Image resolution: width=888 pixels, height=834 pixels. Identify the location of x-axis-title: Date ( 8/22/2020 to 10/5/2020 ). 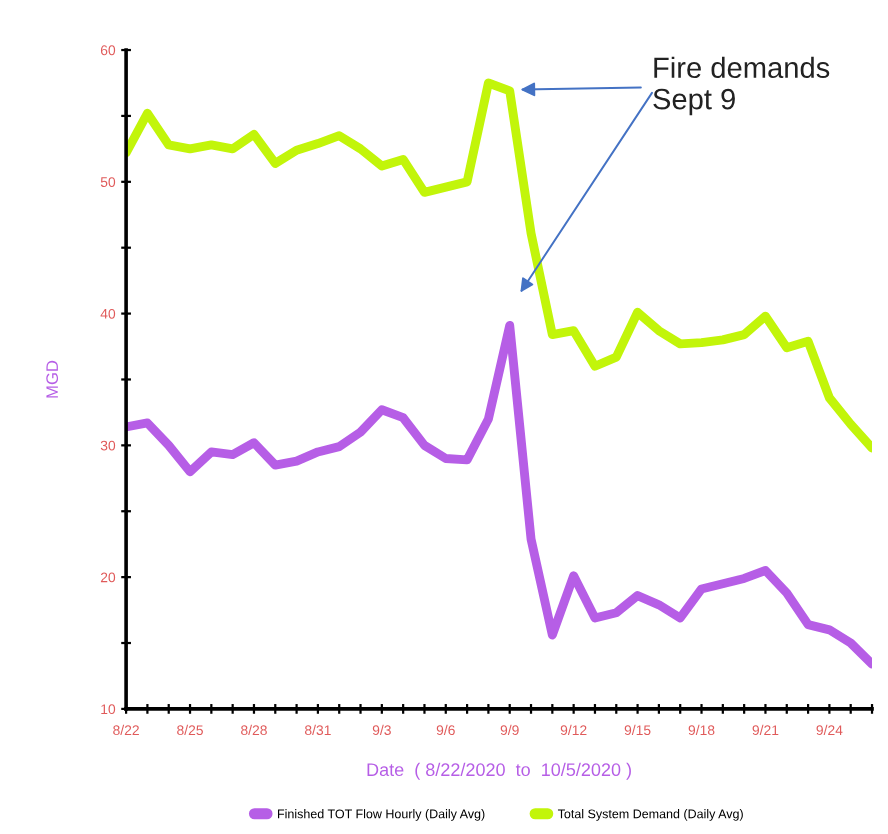
(499, 771).